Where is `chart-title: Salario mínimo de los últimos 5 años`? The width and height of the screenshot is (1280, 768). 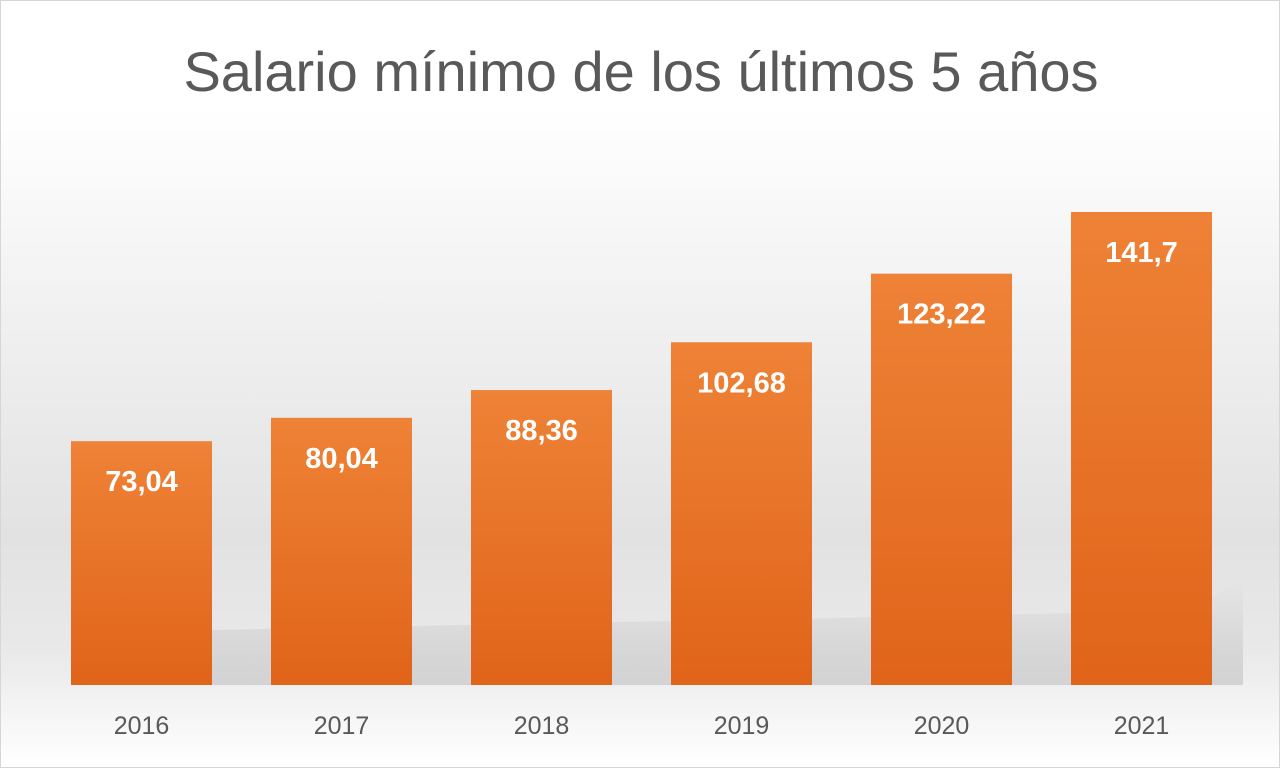
chart-title: Salario mínimo de los últimos 5 años is located at coordinates (641, 71).